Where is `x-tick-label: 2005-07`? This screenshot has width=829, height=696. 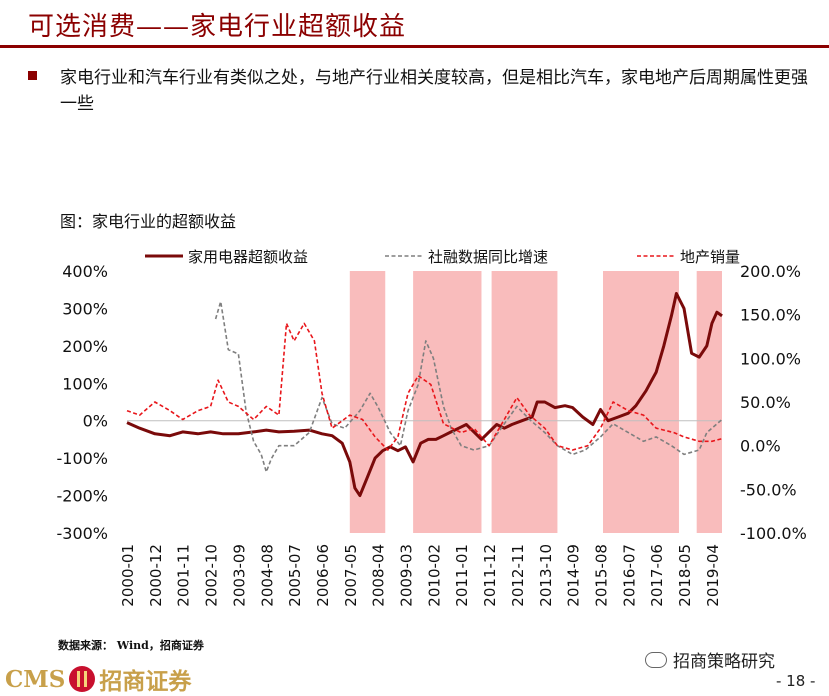 x-tick-label: 2005-07 is located at coordinates (295, 575).